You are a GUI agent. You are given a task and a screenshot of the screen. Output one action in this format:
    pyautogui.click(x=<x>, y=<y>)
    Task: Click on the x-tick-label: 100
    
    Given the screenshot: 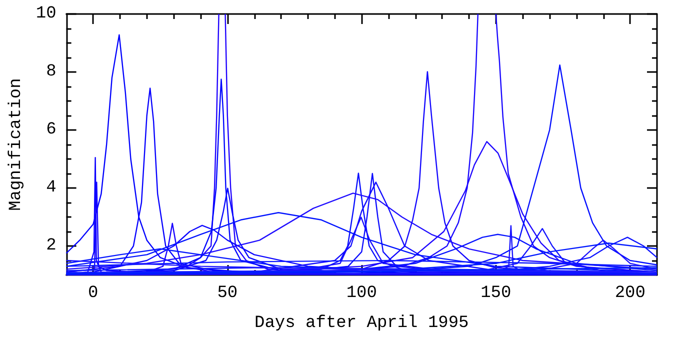 What is the action you would take?
    pyautogui.click(x=361, y=293)
    